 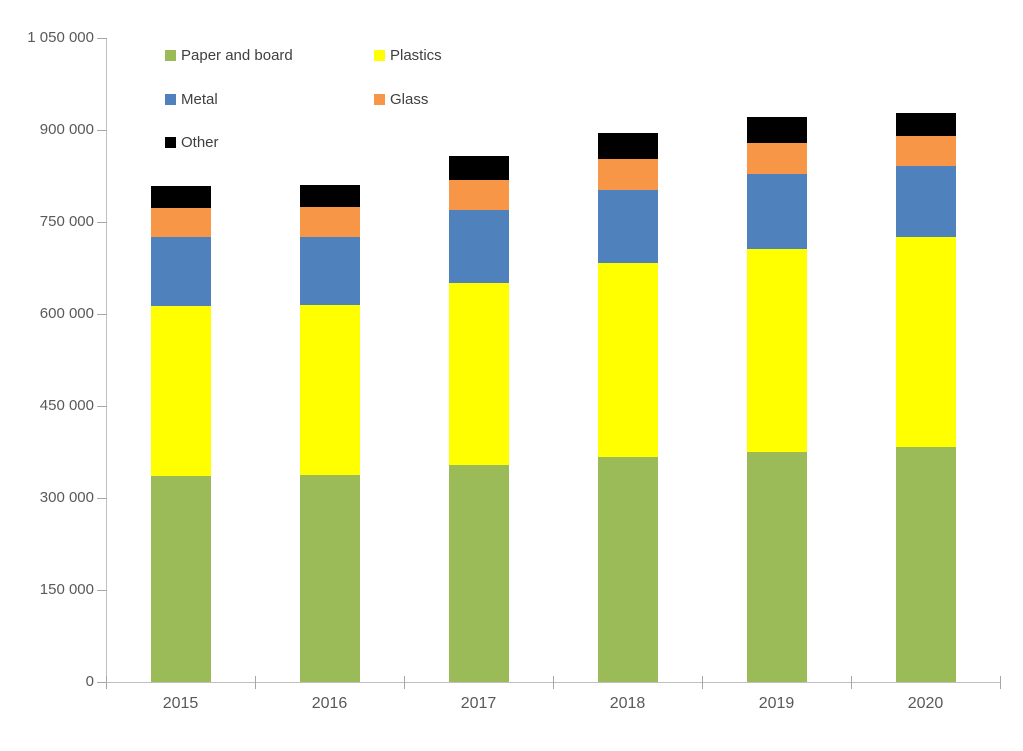 What do you see at coordinates (776, 130) in the screenshot?
I see `bar-segment-other-2019` at bounding box center [776, 130].